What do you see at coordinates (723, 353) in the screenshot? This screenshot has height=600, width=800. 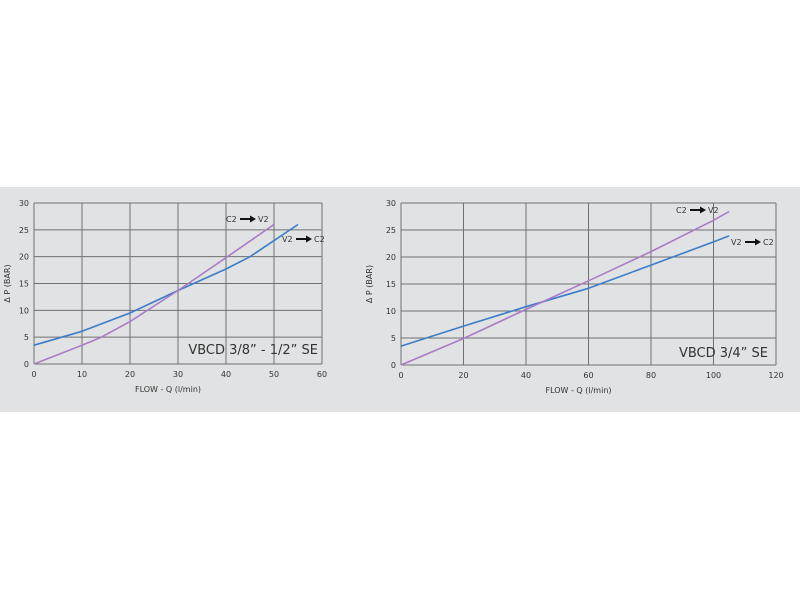 I see `chart-title: VBCD 3/4” SE` at bounding box center [723, 353].